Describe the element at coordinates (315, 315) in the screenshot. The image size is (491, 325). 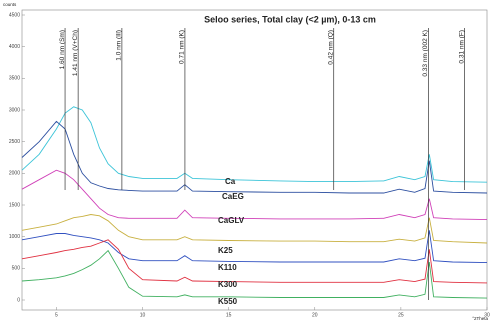
I see `x-tick-label: 20` at that location.